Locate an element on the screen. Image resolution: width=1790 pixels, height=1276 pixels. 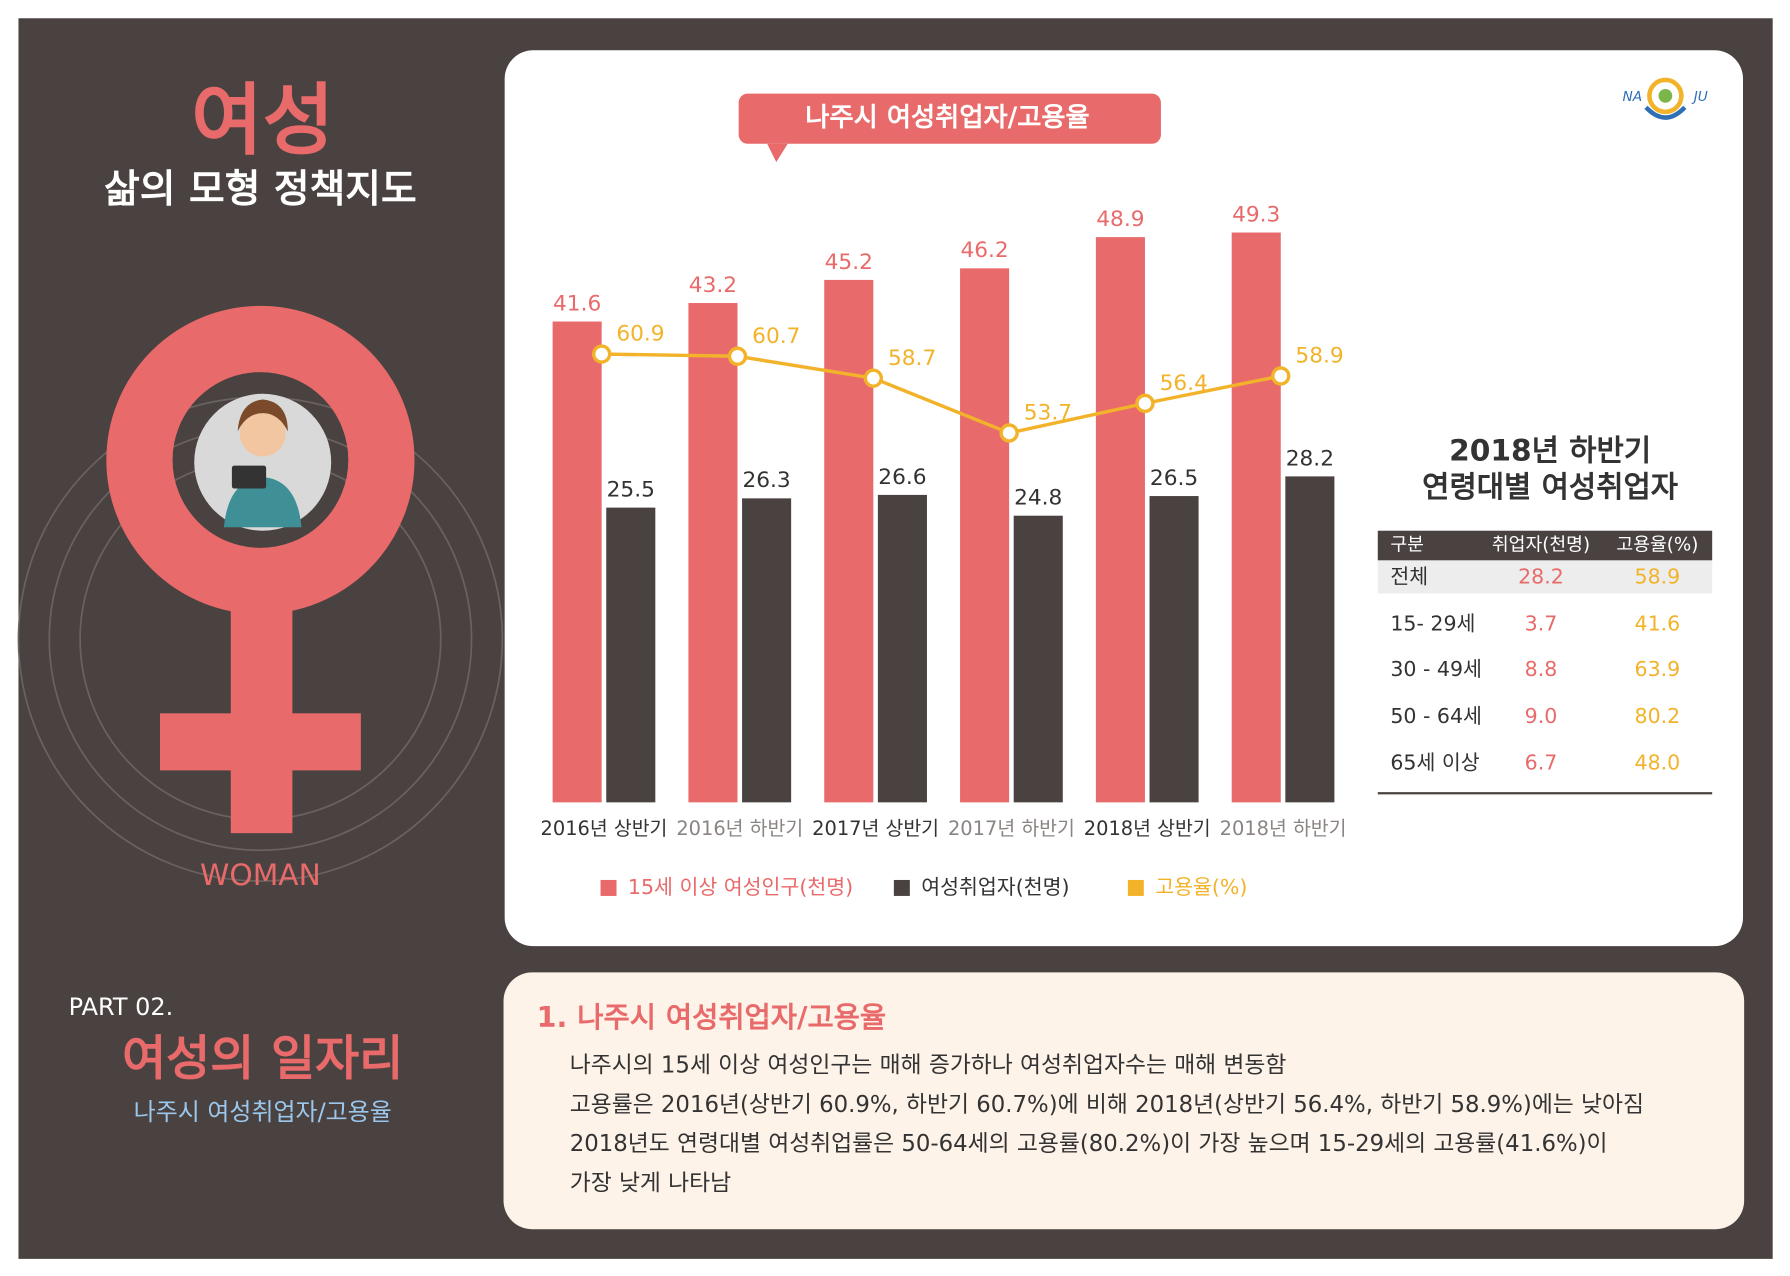
description-panel is located at coordinates (1124, 1101).